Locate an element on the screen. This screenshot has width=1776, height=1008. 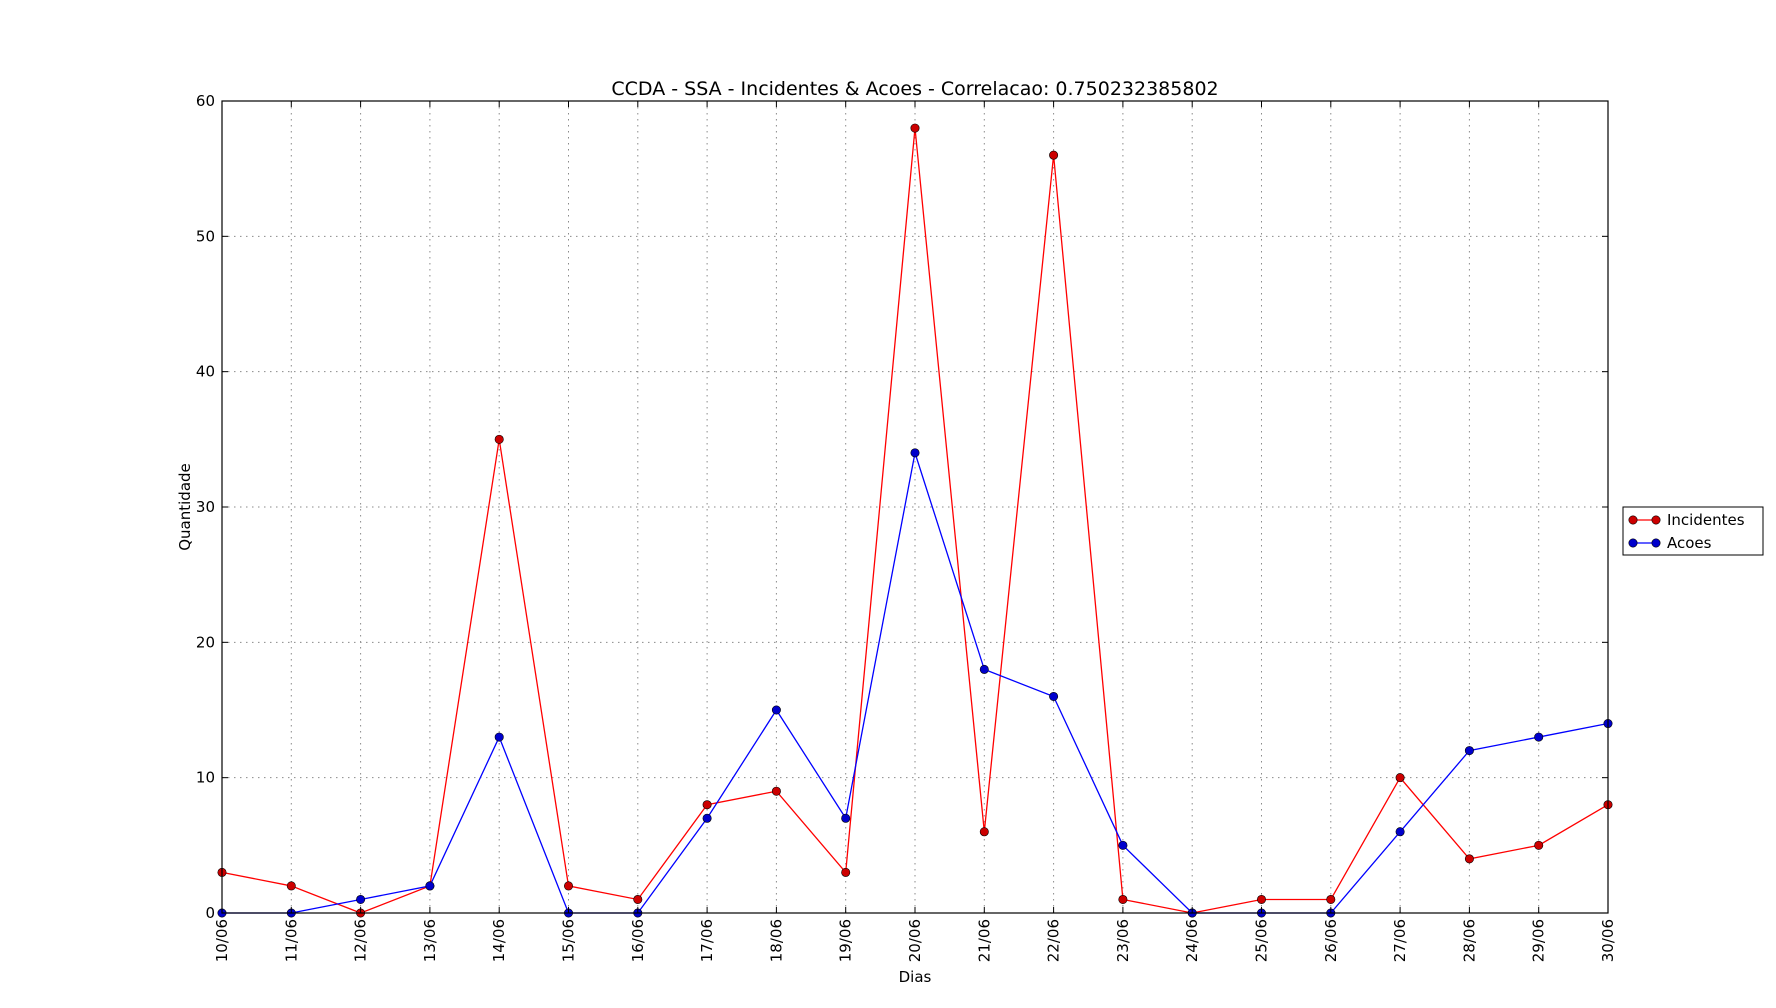
x-tick-label: 16/06 is located at coordinates (638, 940).